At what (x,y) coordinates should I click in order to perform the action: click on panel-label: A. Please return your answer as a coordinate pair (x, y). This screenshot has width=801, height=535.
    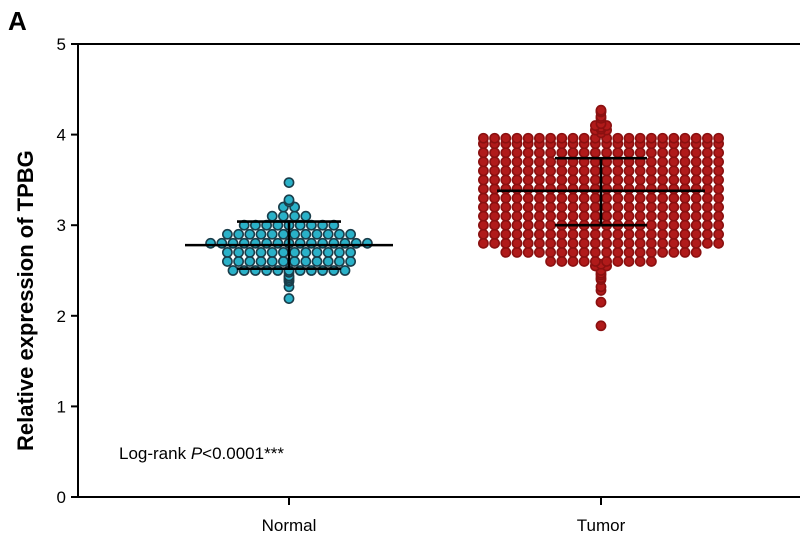
    Looking at the image, I should click on (17, 21).